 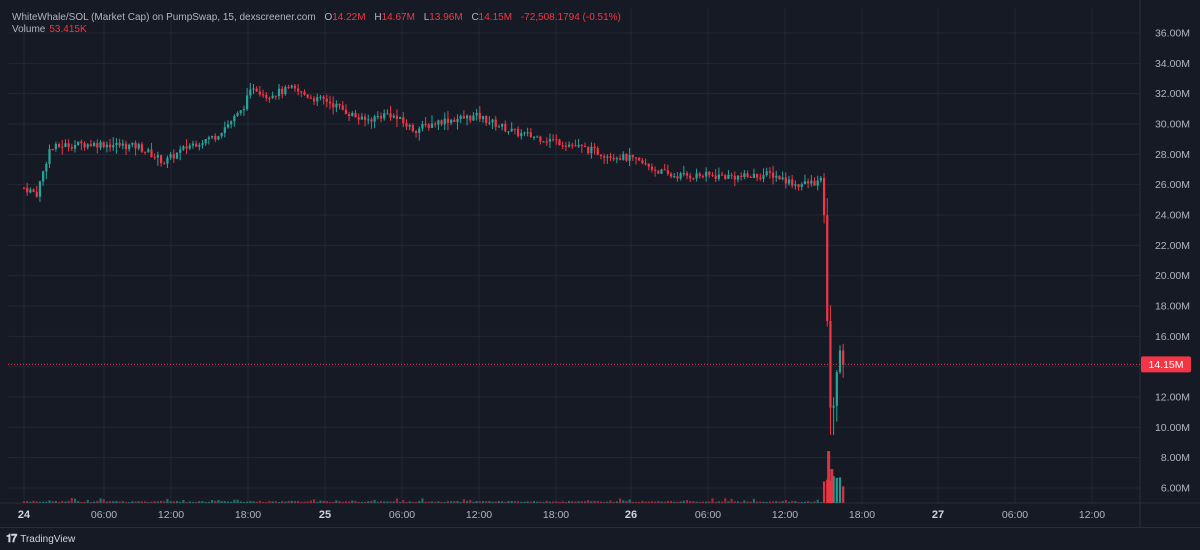 I want to click on tradingview-brand: 𝟏𝟕 TradingView, so click(x=40, y=539).